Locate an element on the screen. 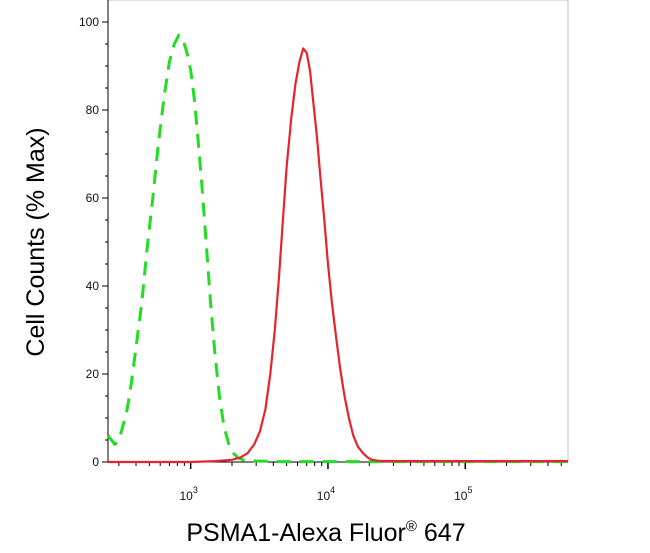 The image size is (650, 553). x-tick-label: 10⁴ is located at coordinates (326, 494).